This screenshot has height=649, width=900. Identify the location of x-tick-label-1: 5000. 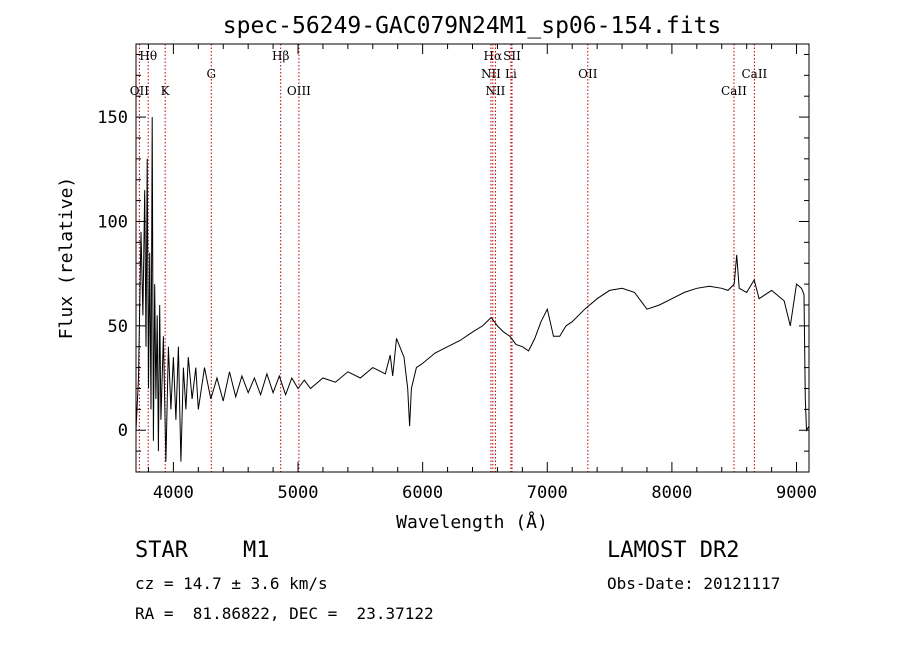
(298, 493).